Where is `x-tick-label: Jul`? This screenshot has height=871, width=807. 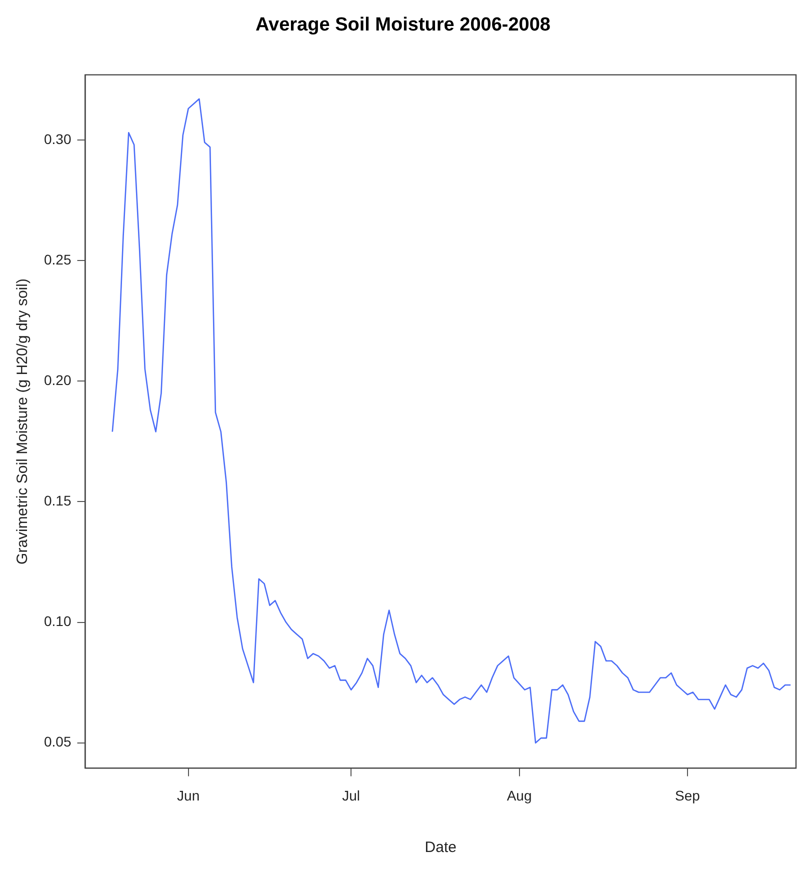 x-tick-label: Jul is located at coordinates (351, 795).